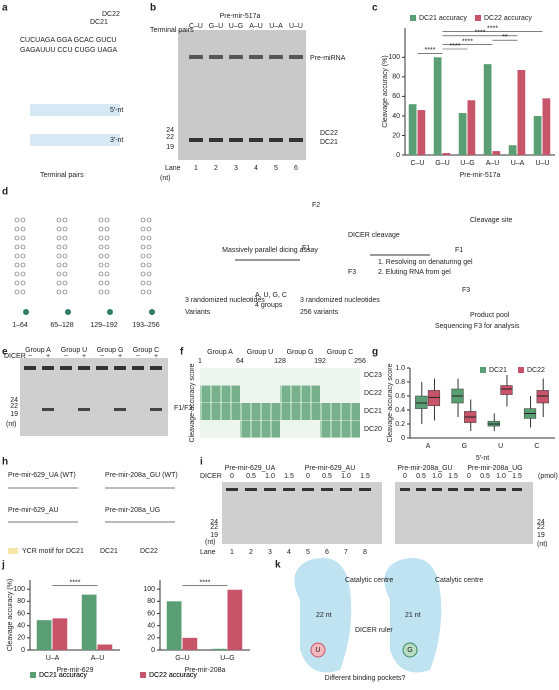  What do you see at coordinates (490, 315) in the screenshot?
I see `label: Product pool` at bounding box center [490, 315].